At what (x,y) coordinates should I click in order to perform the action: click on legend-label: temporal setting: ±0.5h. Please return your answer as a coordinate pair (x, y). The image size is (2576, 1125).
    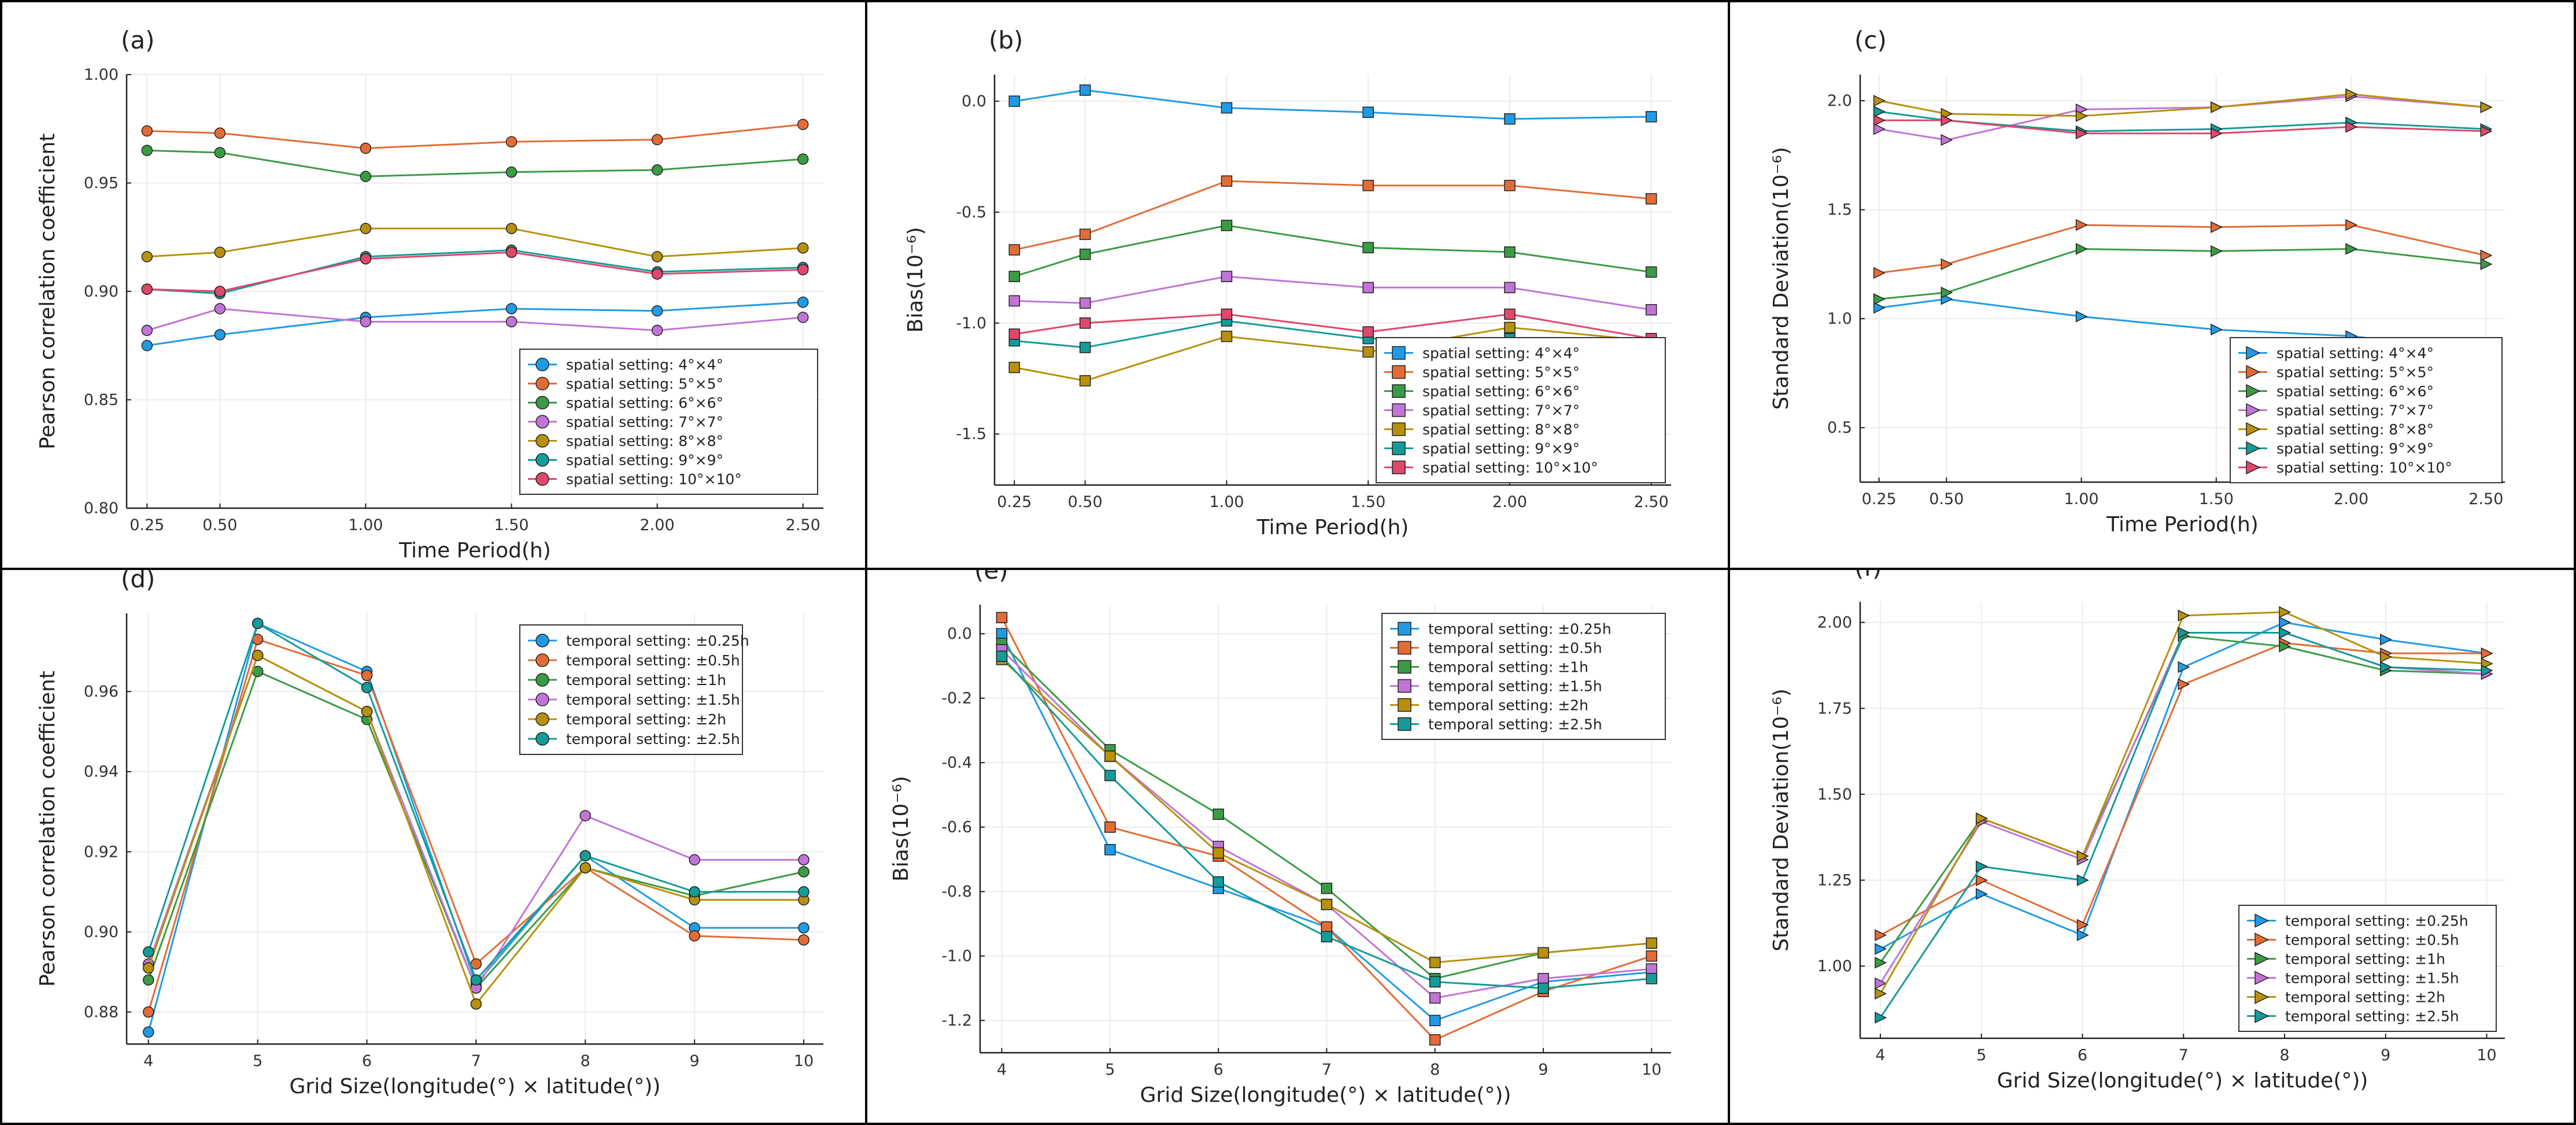
    Looking at the image, I should click on (1515, 649).